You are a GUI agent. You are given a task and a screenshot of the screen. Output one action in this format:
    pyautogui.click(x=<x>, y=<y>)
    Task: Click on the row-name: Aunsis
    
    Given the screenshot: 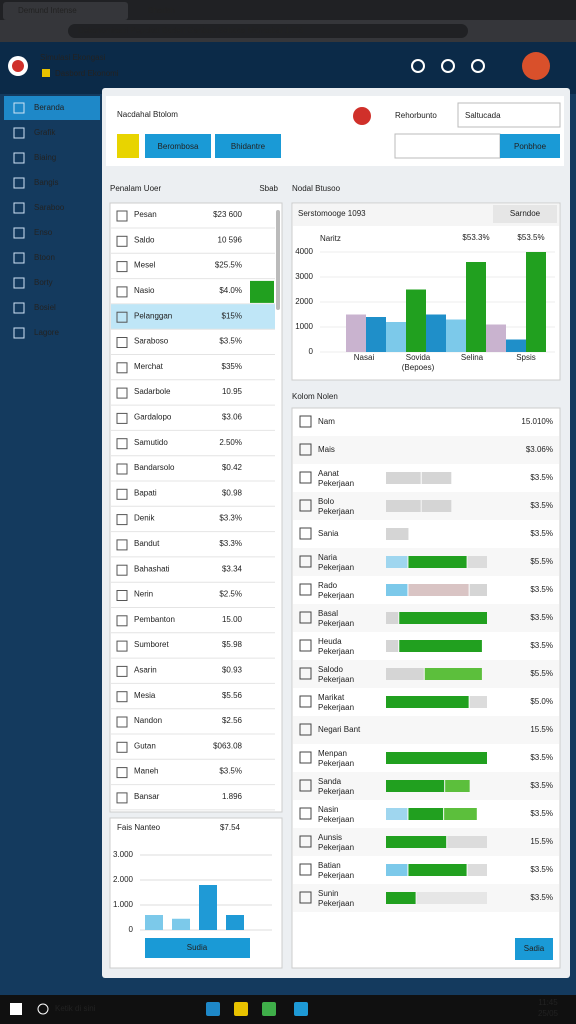 What is the action you would take?
    pyautogui.click(x=330, y=837)
    